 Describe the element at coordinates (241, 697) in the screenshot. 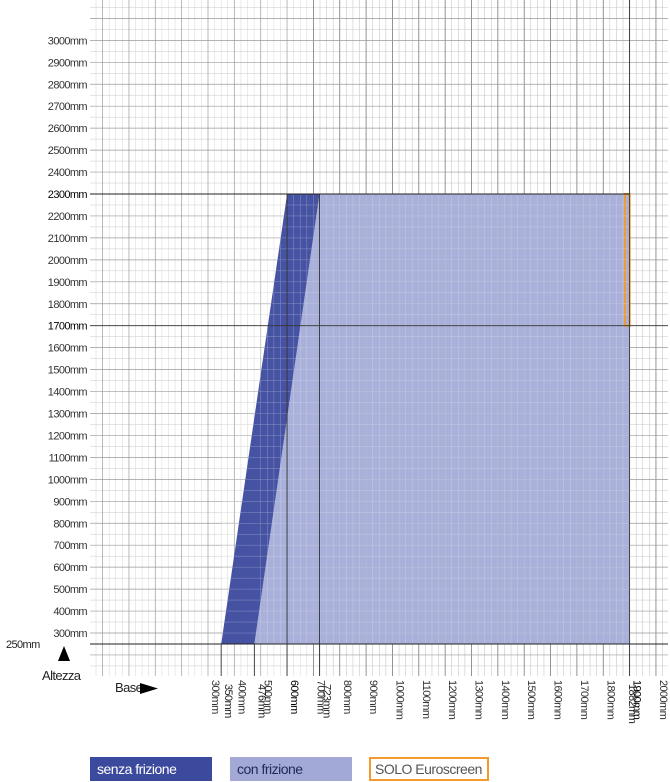

I see `x-tick-label: 400mm` at that location.